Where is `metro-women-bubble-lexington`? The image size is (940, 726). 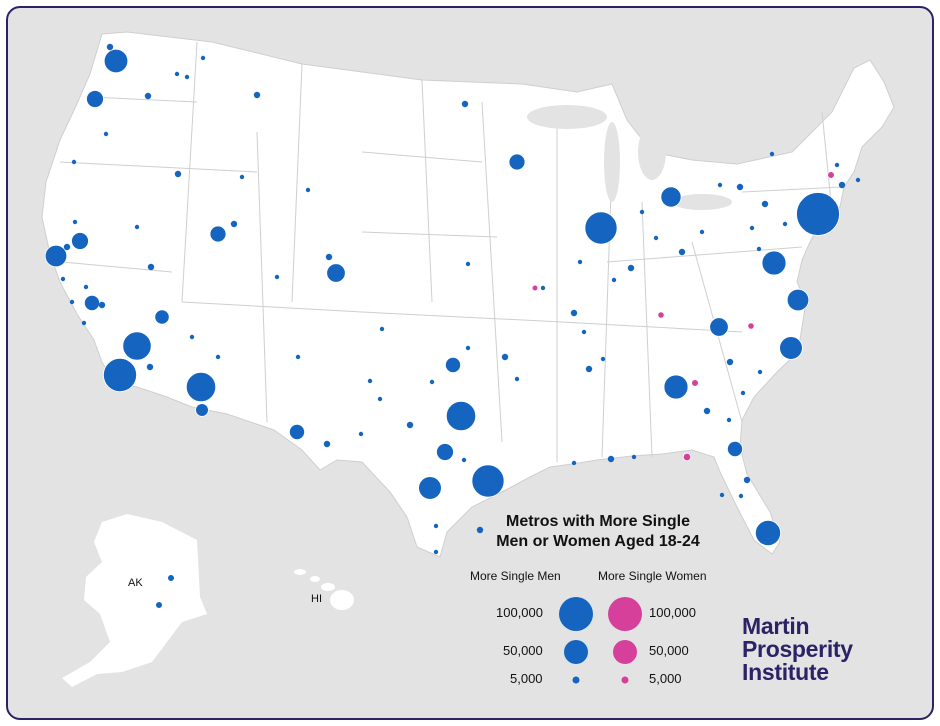 metro-women-bubble-lexington is located at coordinates (661, 315).